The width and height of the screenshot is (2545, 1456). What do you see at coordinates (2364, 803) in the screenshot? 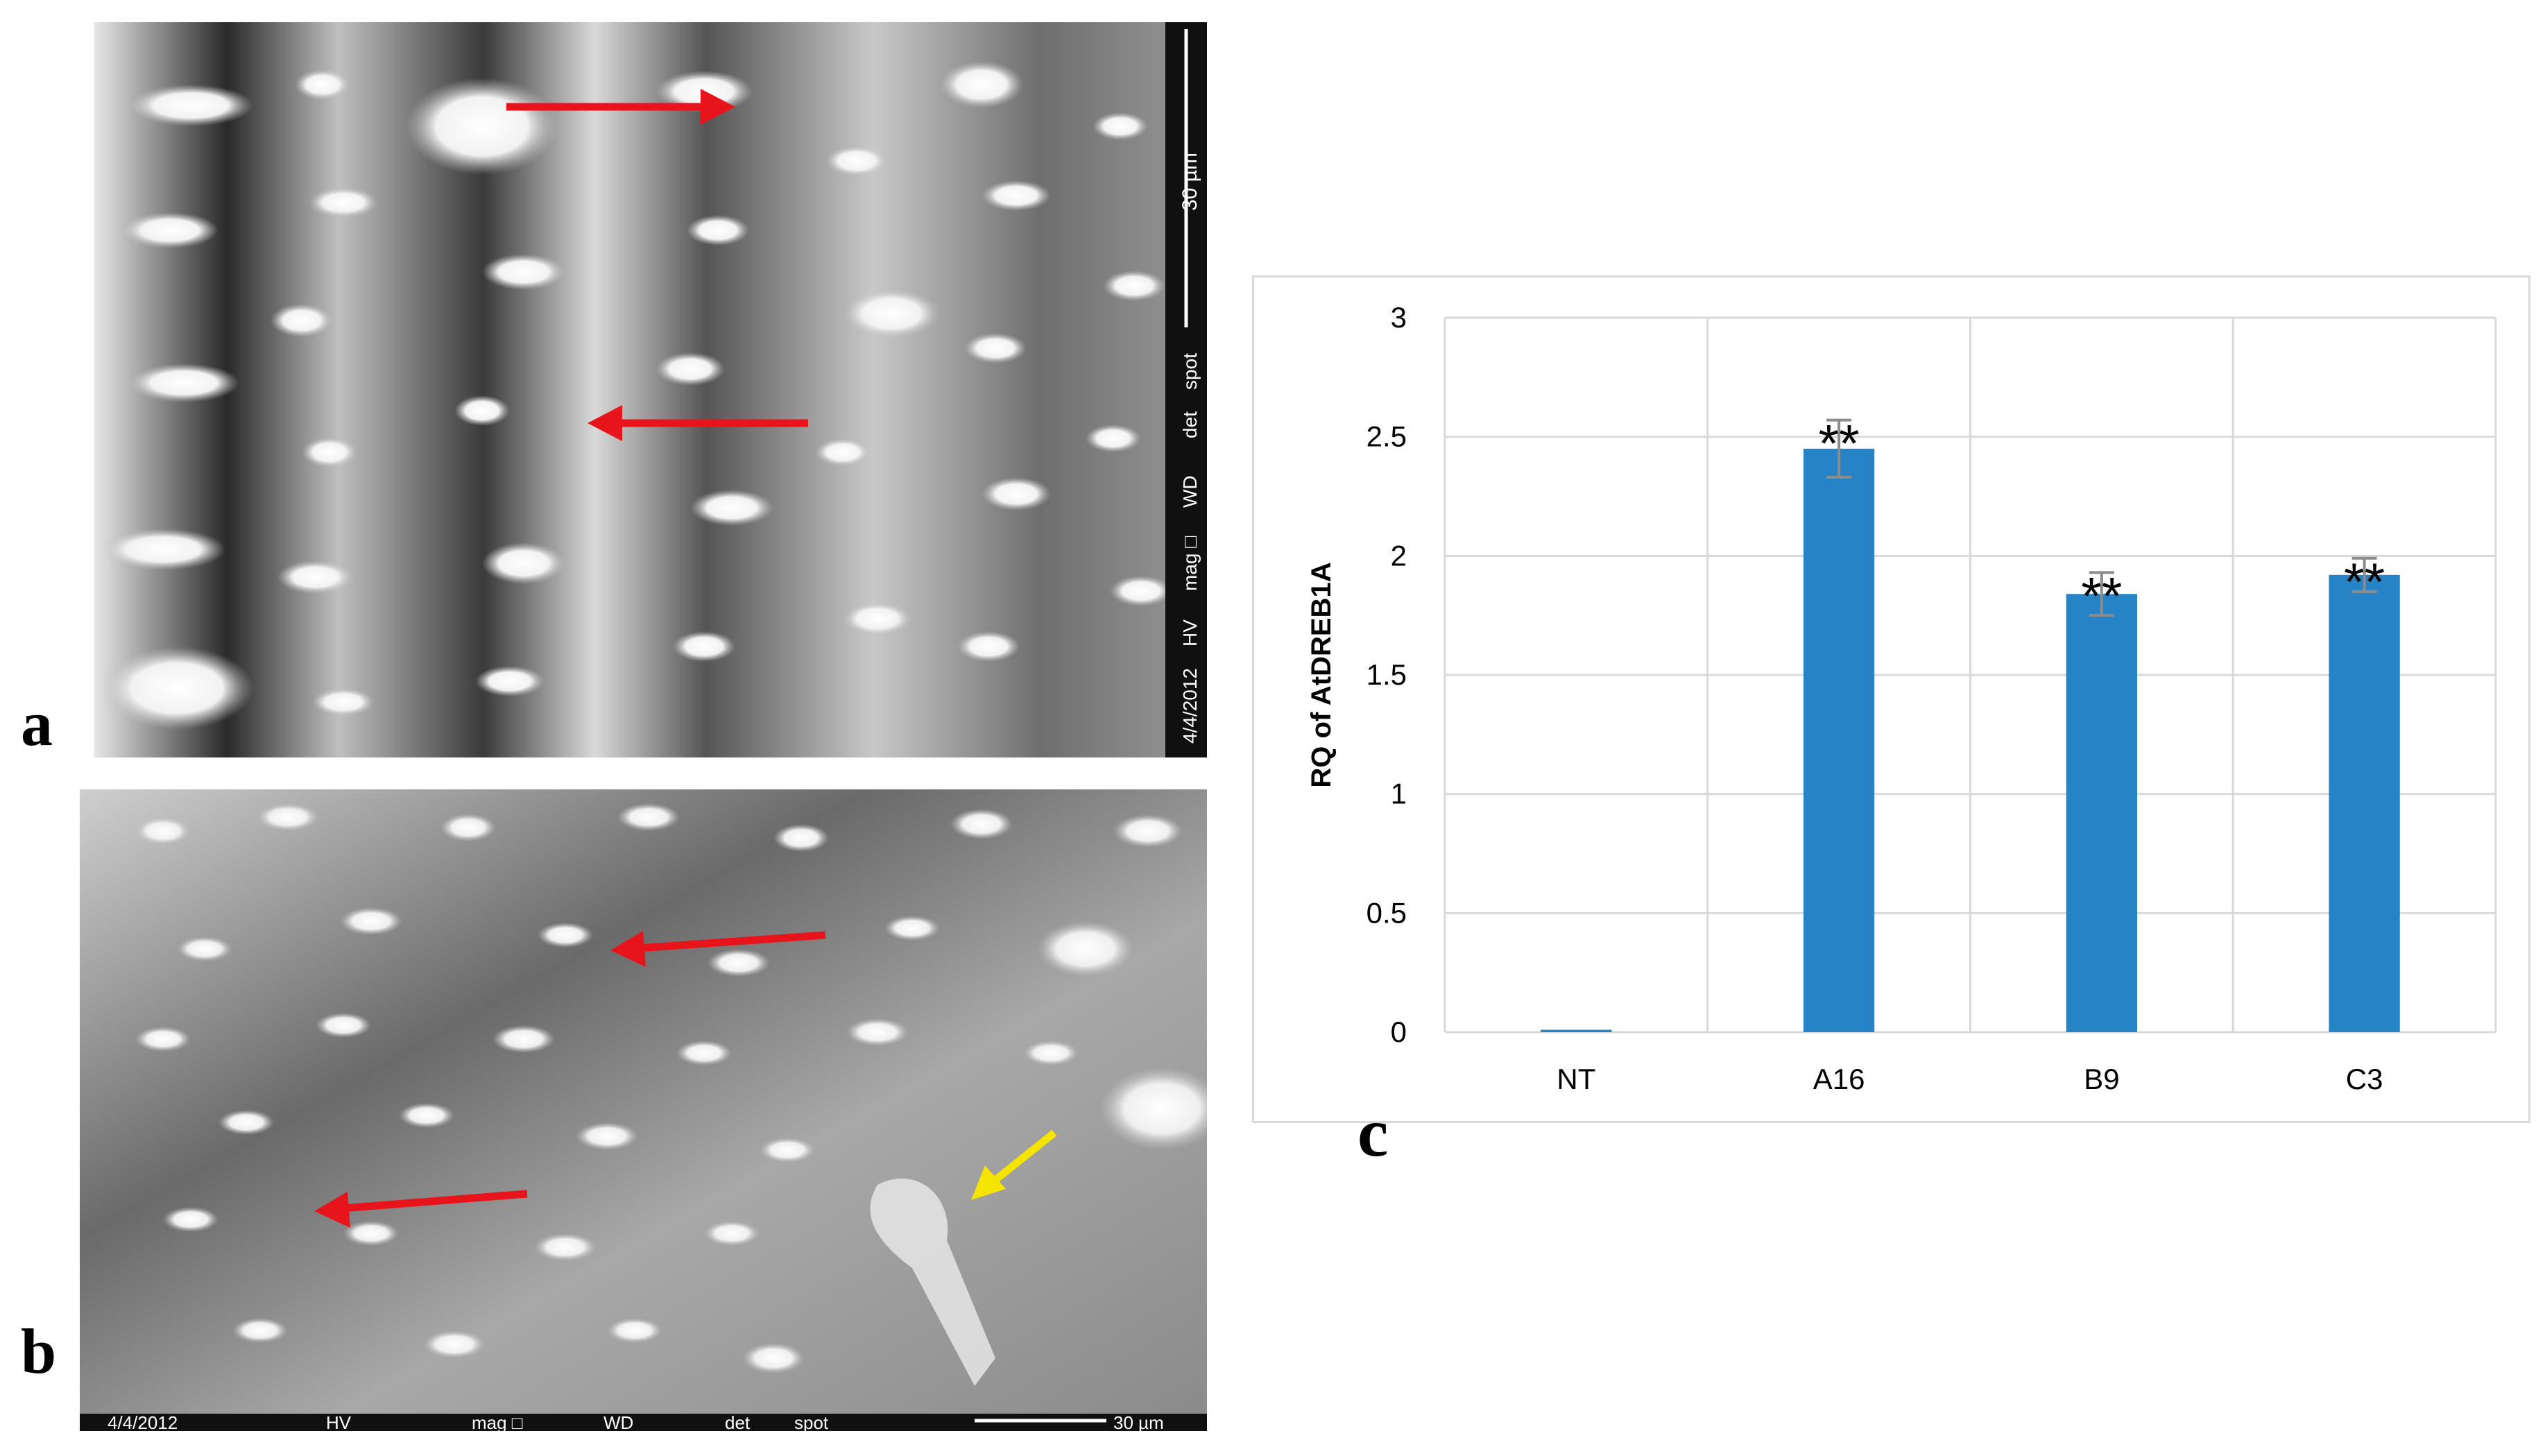
I see `bar-c3` at bounding box center [2364, 803].